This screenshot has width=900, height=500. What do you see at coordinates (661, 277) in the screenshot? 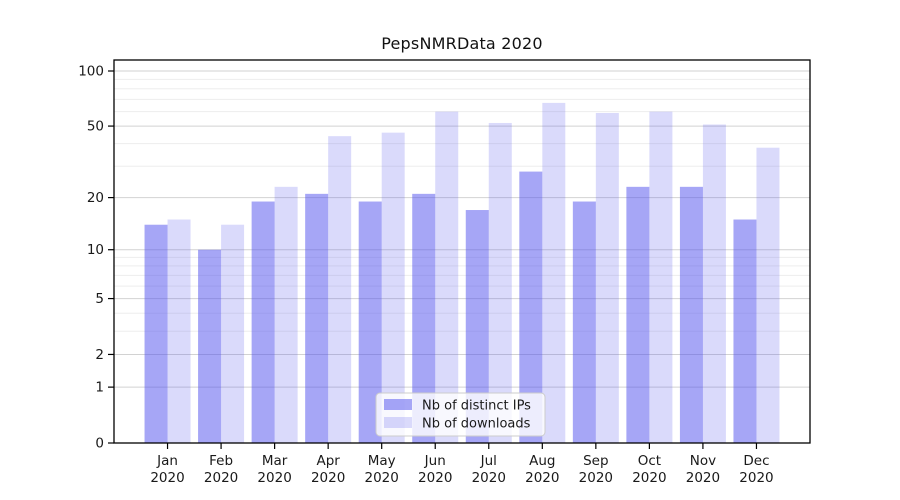
I see `bar-oct-downloads` at bounding box center [661, 277].